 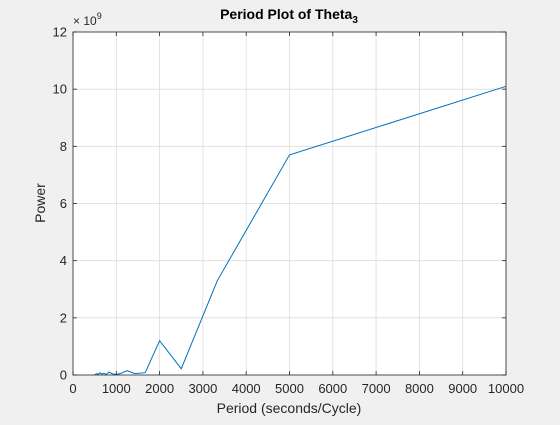 I want to click on y-tick-label: 8, so click(x=63, y=146).